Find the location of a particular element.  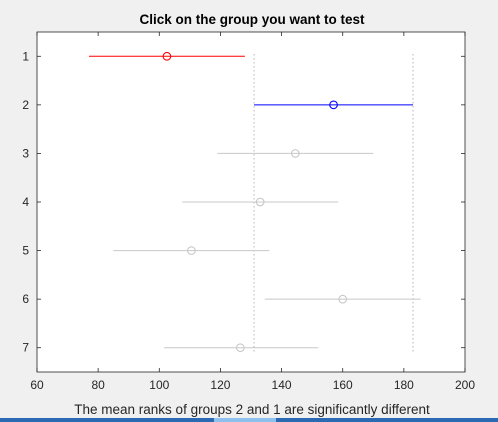

x-tick-label: 100 is located at coordinates (159, 385).